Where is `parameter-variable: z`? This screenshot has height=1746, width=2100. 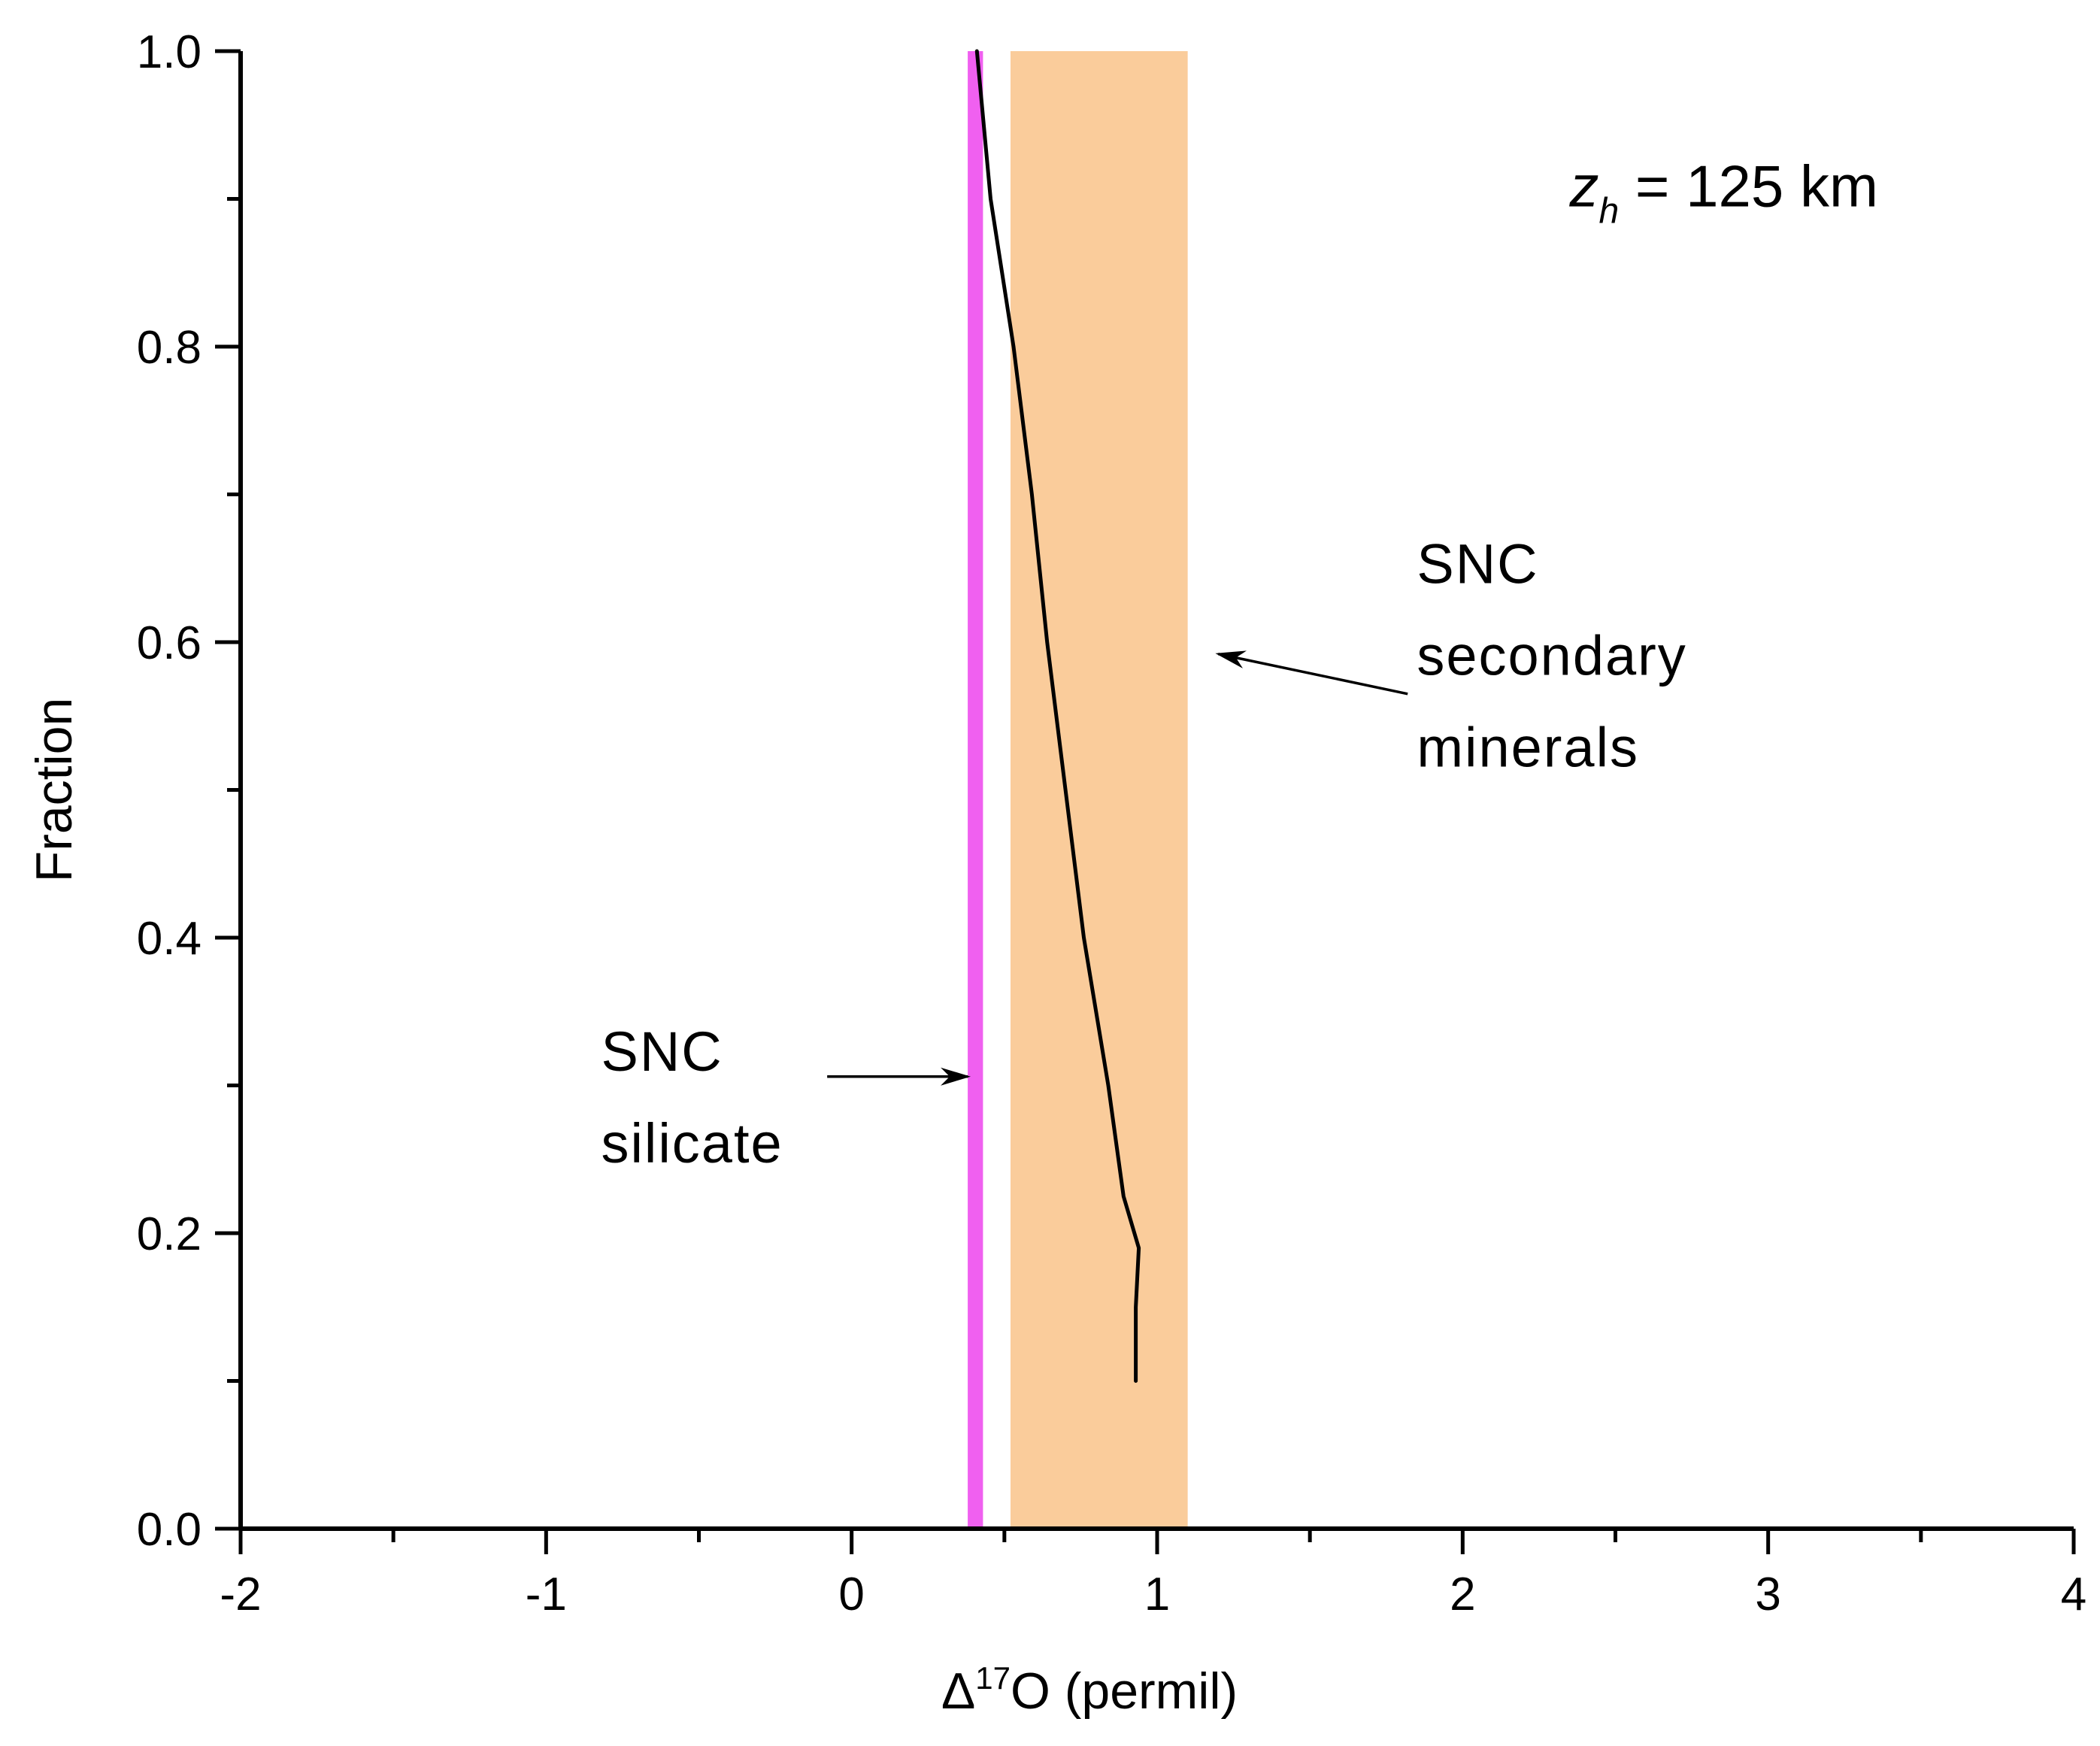
parameter-variable: z is located at coordinates (1584, 186).